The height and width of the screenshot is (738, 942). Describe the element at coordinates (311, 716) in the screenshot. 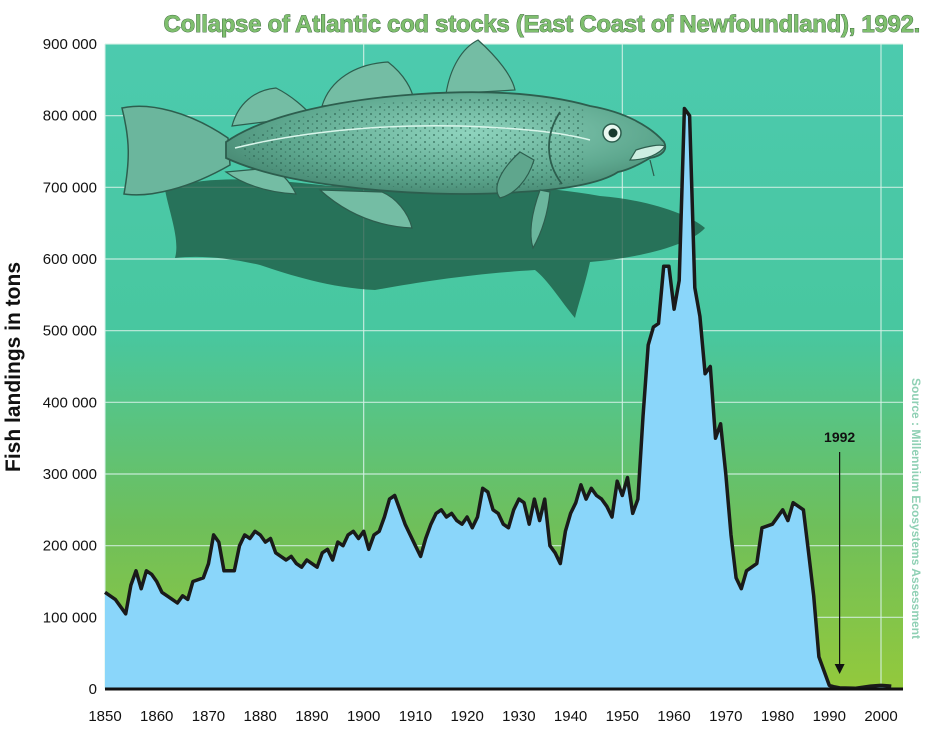

I see `x-tick-label: 1890` at that location.